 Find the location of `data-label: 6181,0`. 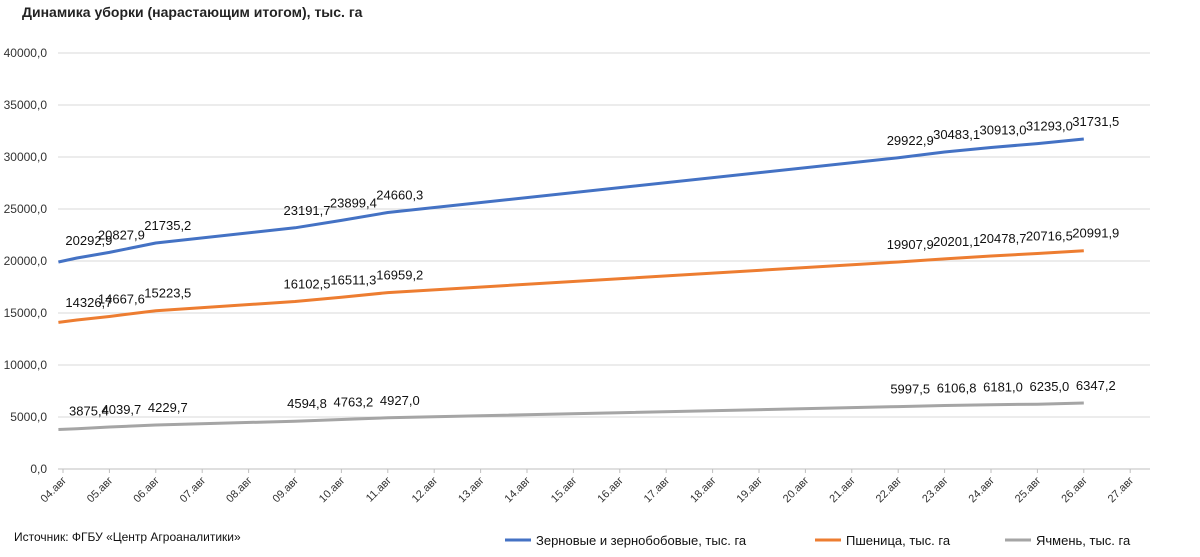

data-label: 6181,0 is located at coordinates (1003, 387).